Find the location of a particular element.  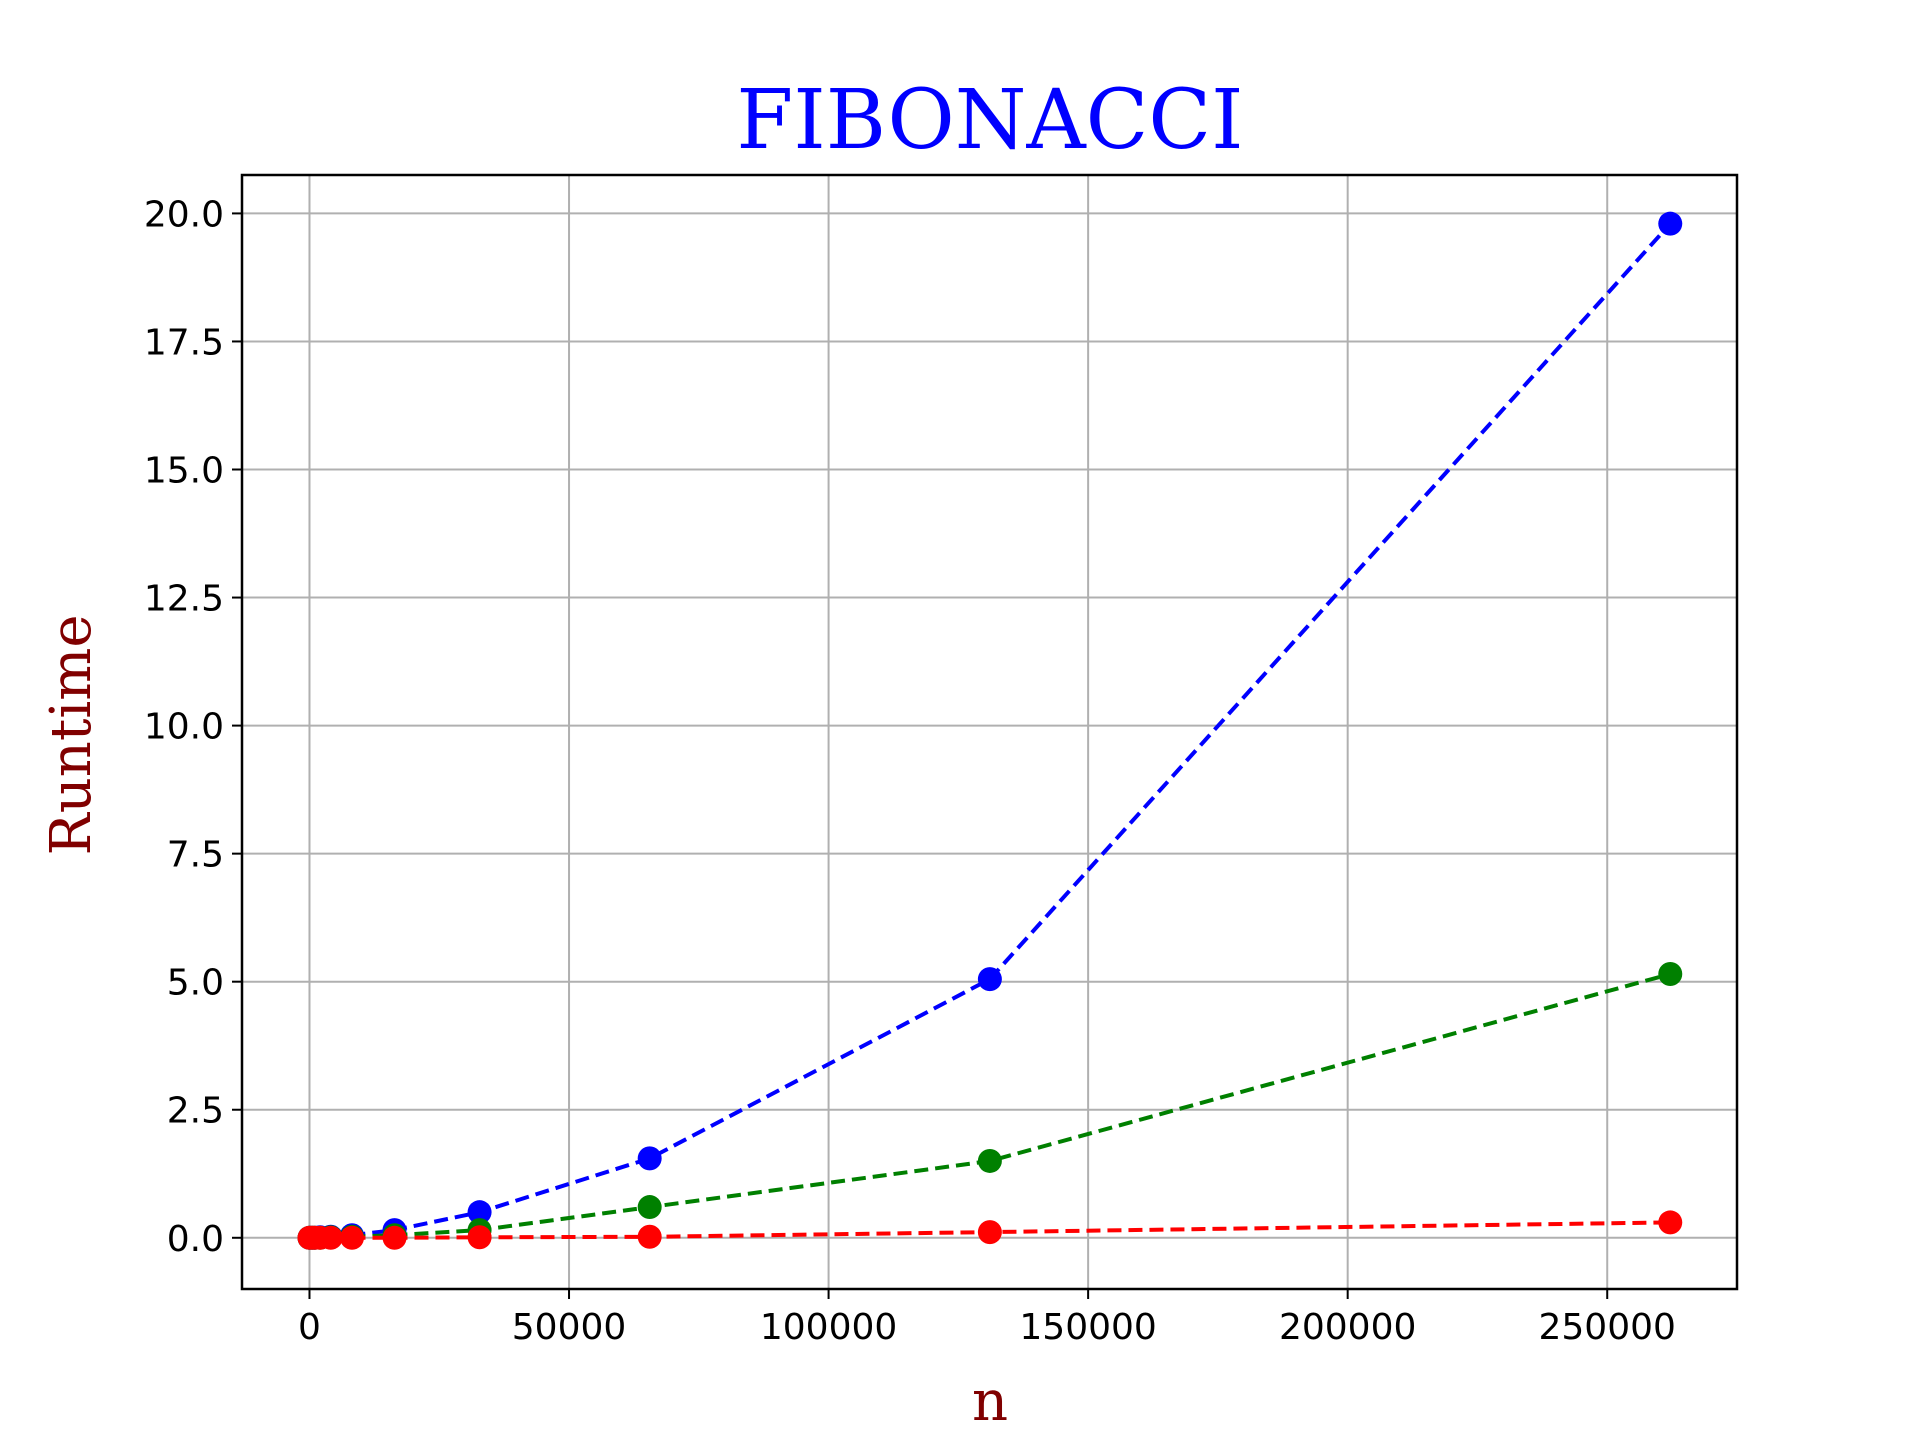

y-tick-label: 5.0 is located at coordinates (195, 983).